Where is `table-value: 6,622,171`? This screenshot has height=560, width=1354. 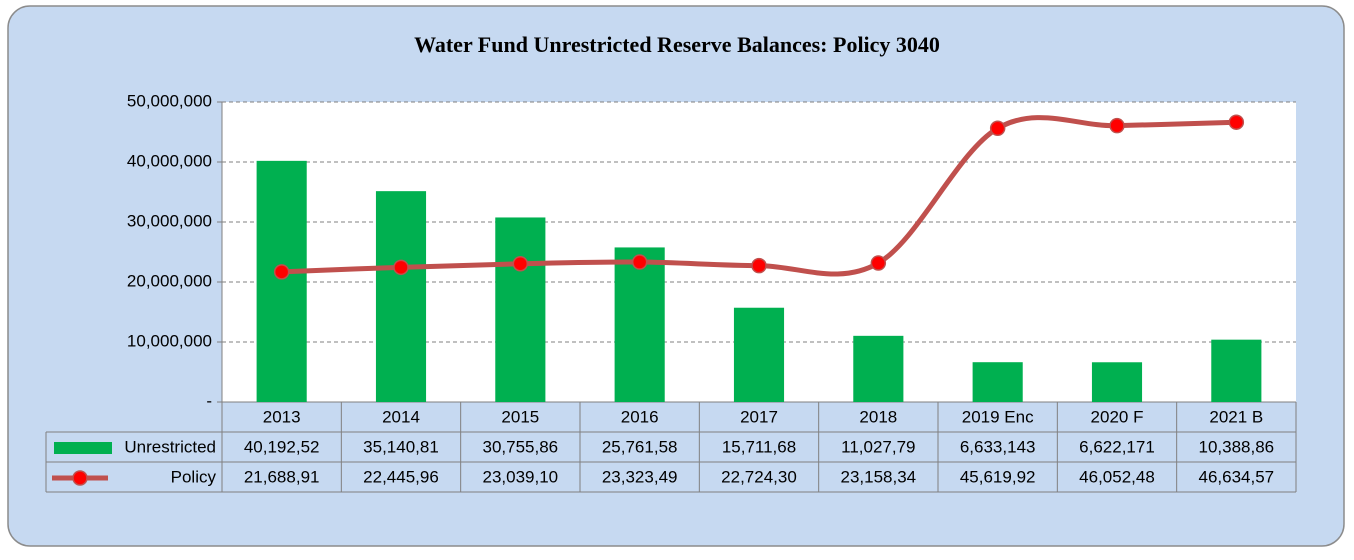 table-value: 6,622,171 is located at coordinates (1117, 446).